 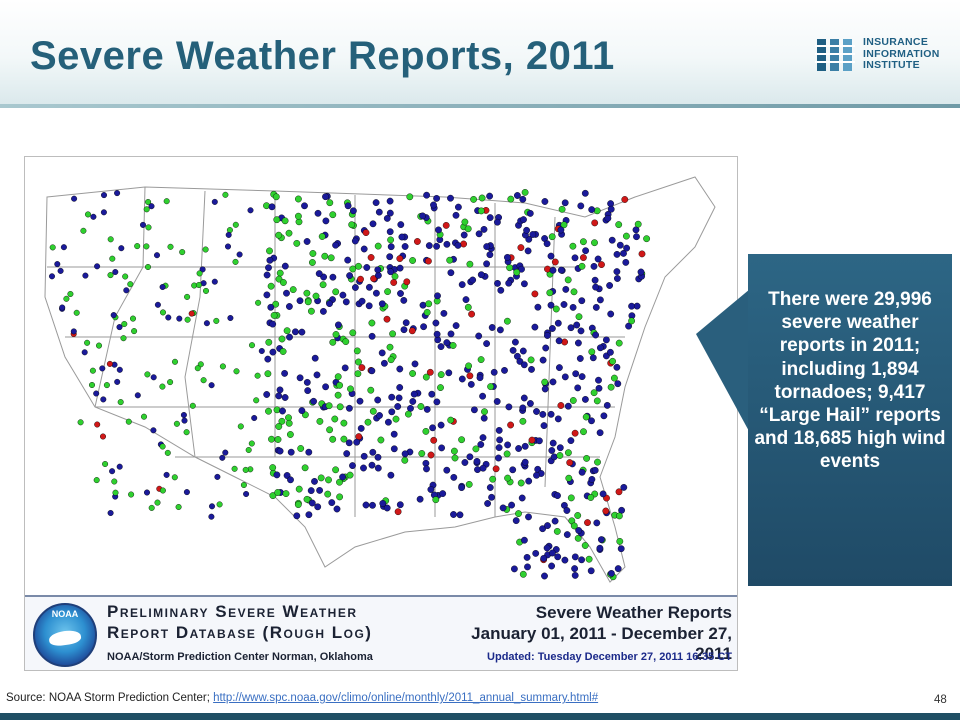 I want to click on noaa-logo: NOAA, so click(x=65, y=635).